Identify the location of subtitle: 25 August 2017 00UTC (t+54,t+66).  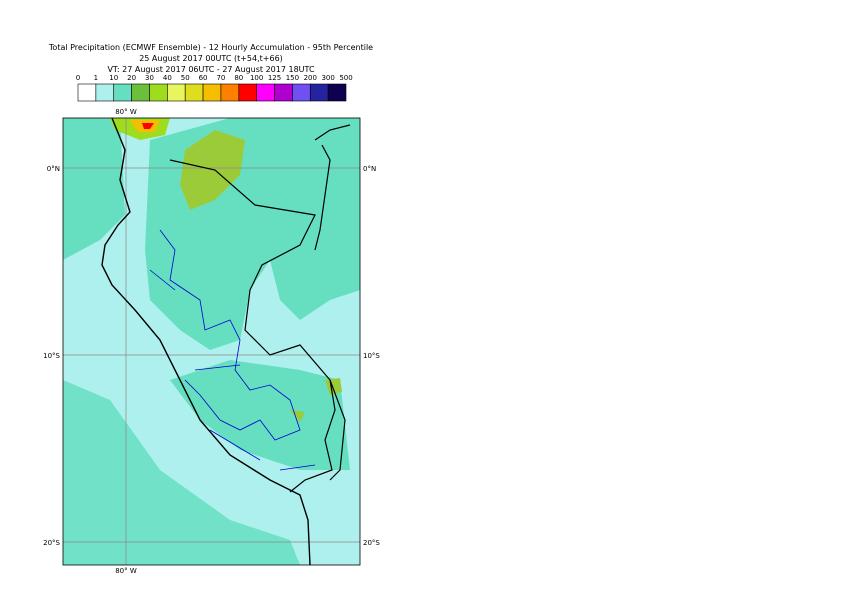
(211, 58).